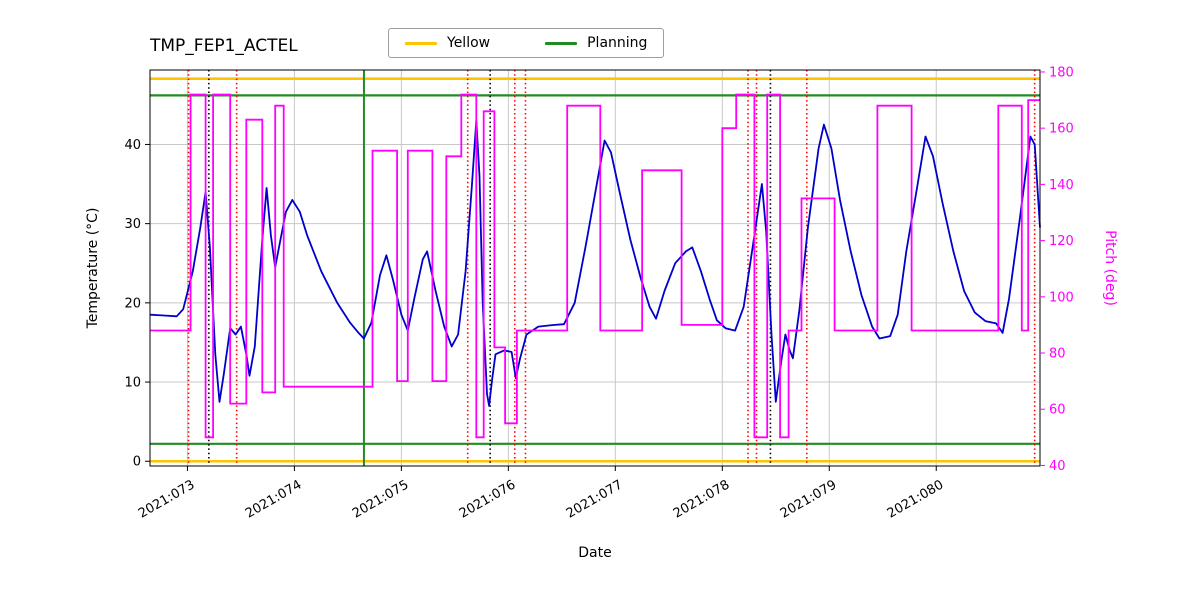  I want to click on legend-entry-planning: Planning, so click(596, 43).